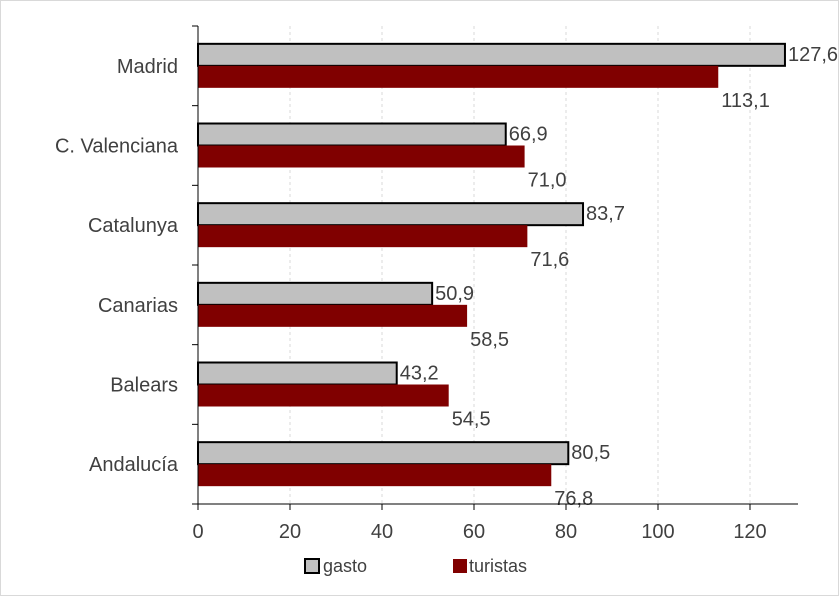  Describe the element at coordinates (605, 214) in the screenshot. I see `data-label-gasto: 83,7` at that location.